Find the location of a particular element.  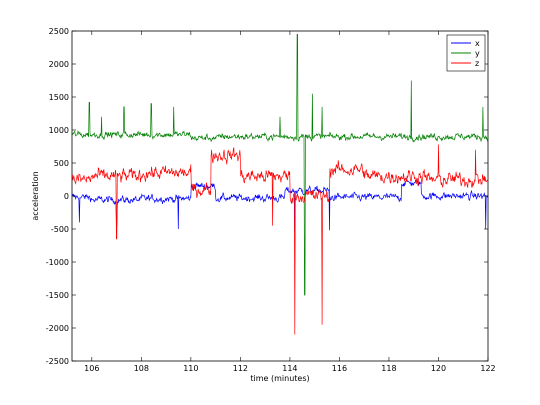

x-tick-label-5: 116 is located at coordinates (339, 368).